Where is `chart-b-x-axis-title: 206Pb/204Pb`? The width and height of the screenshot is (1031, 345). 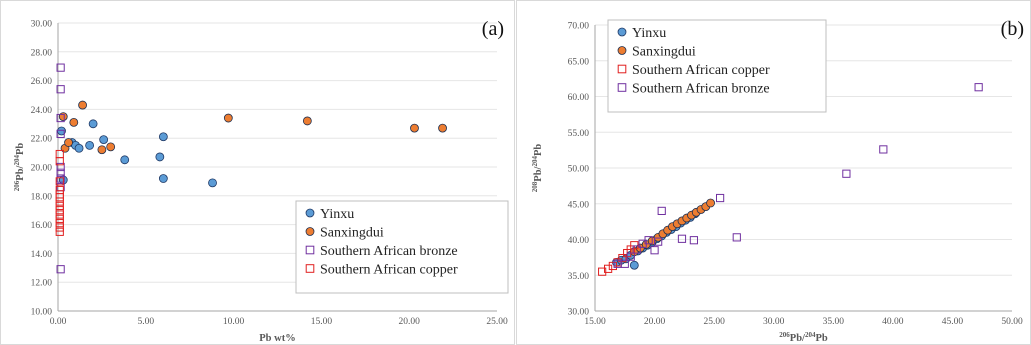 chart-b-x-axis-title: 206Pb/204Pb is located at coordinates (803, 337).